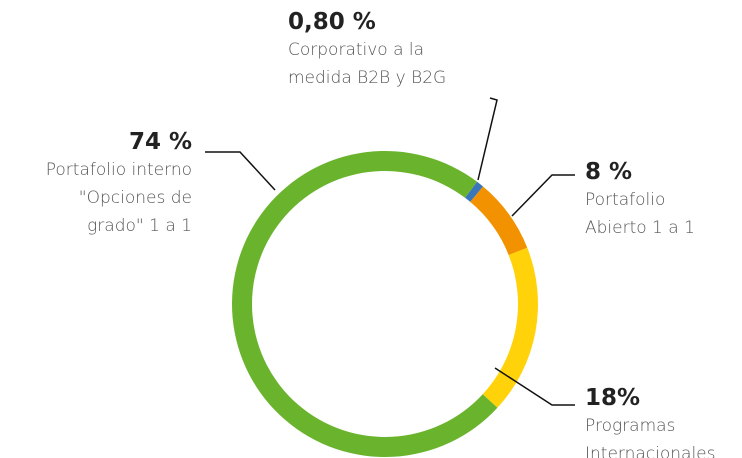 The image size is (742, 458). Describe the element at coordinates (613, 398) in the screenshot. I see `value-label: 18%` at that location.